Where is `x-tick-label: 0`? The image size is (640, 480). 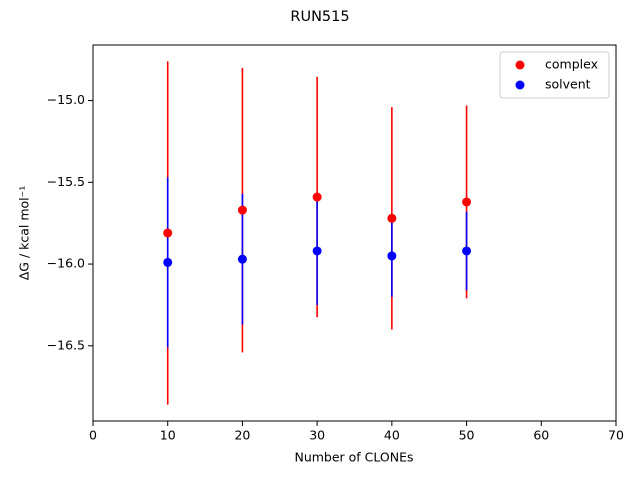 x-tick-label: 0 is located at coordinates (93, 435).